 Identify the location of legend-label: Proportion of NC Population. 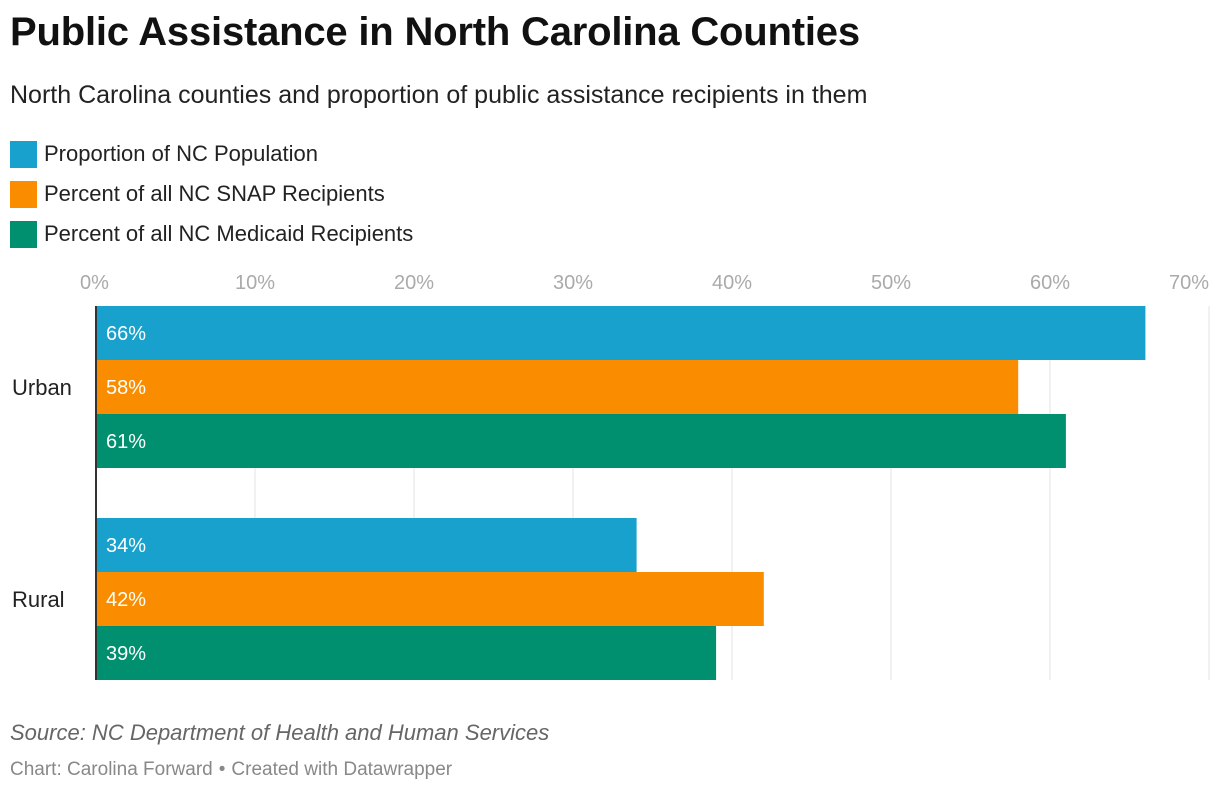
(181, 153).